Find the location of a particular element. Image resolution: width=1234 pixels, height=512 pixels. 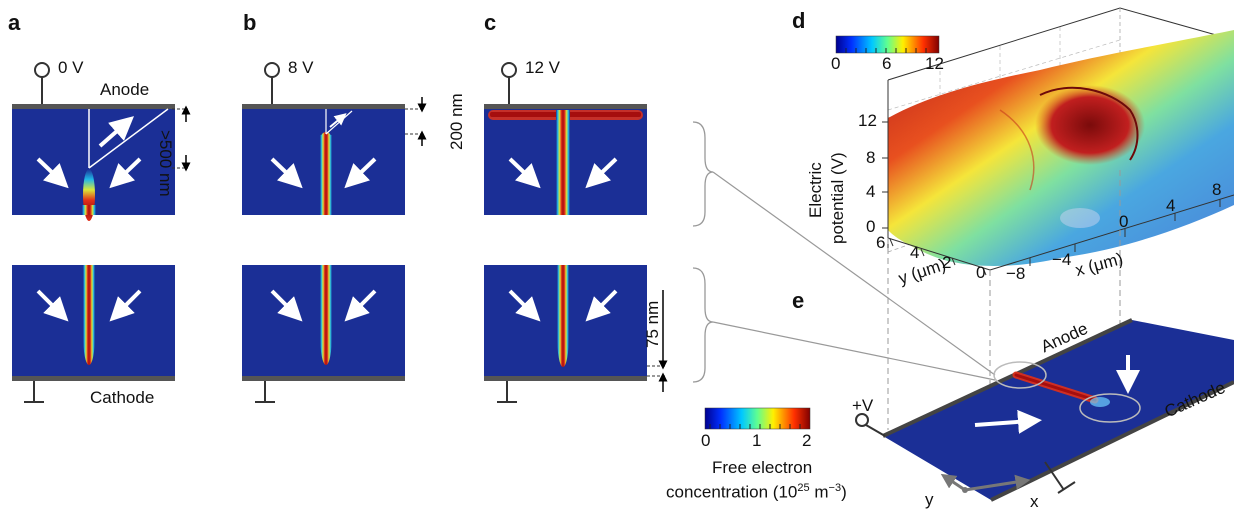

device-plane is located at coordinates (1058, 410).